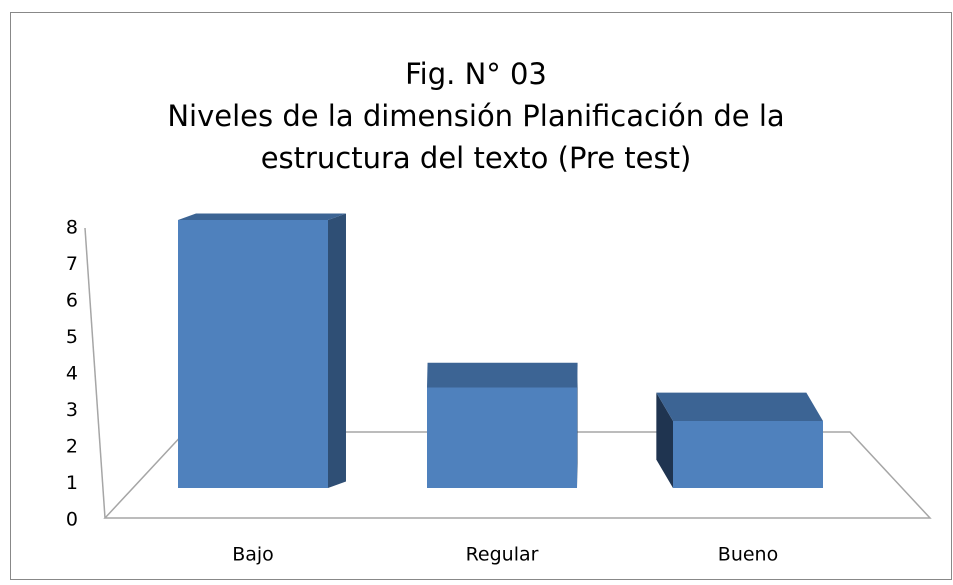  Describe the element at coordinates (72, 447) in the screenshot. I see `y-tick-label: 2` at that location.